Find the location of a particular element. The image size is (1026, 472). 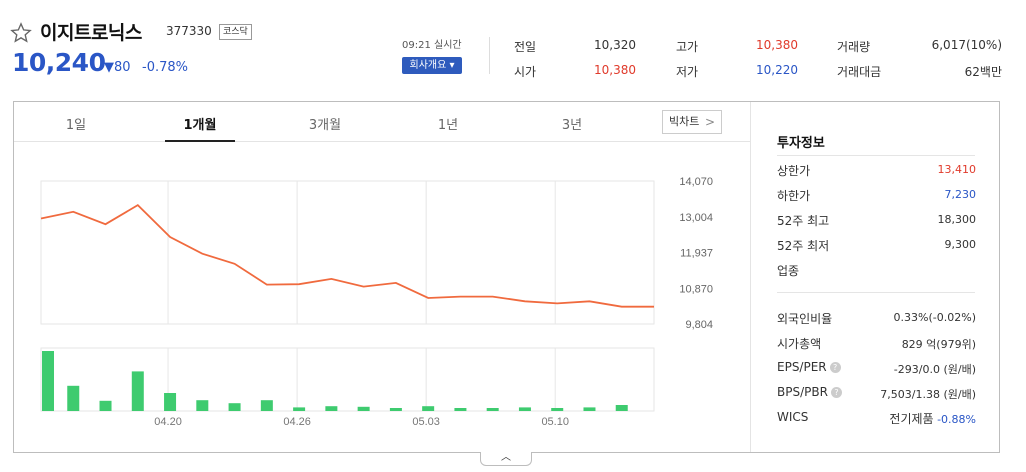

low-label: 저가 is located at coordinates (687, 72).